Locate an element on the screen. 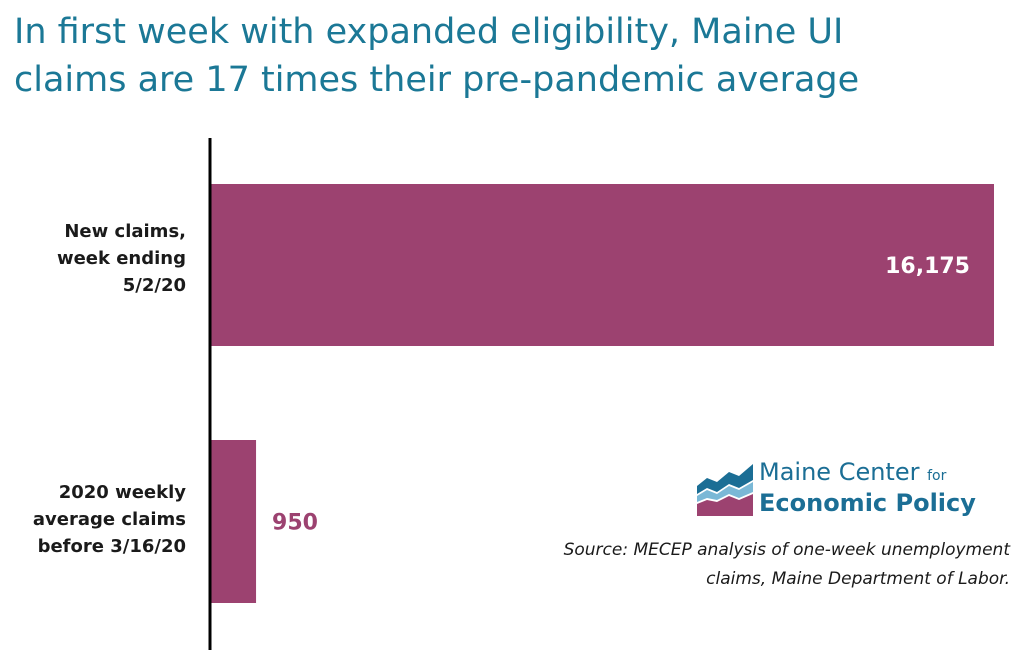 This screenshot has width=1024, height=672. category-label-line: New claims, is located at coordinates (125, 231).